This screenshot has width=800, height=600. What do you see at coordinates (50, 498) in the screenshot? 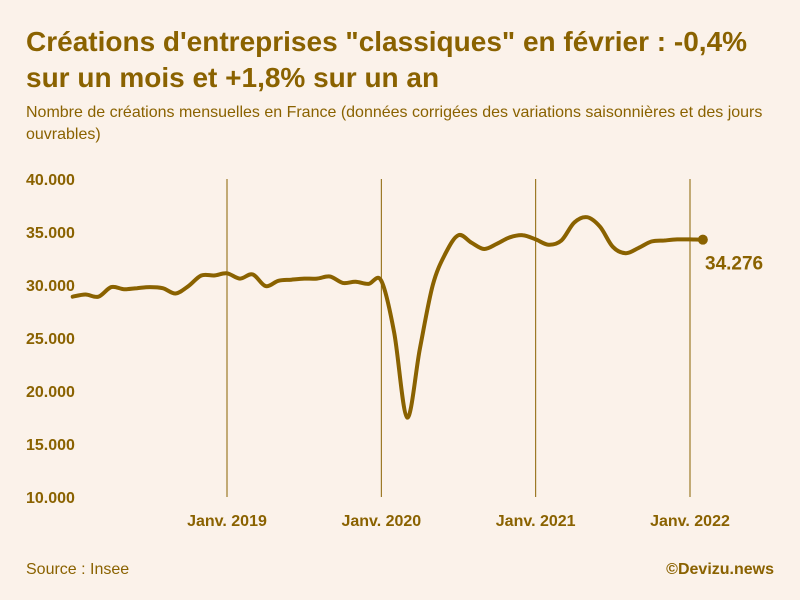
I see `y-tick-label: 10.000` at bounding box center [50, 498].